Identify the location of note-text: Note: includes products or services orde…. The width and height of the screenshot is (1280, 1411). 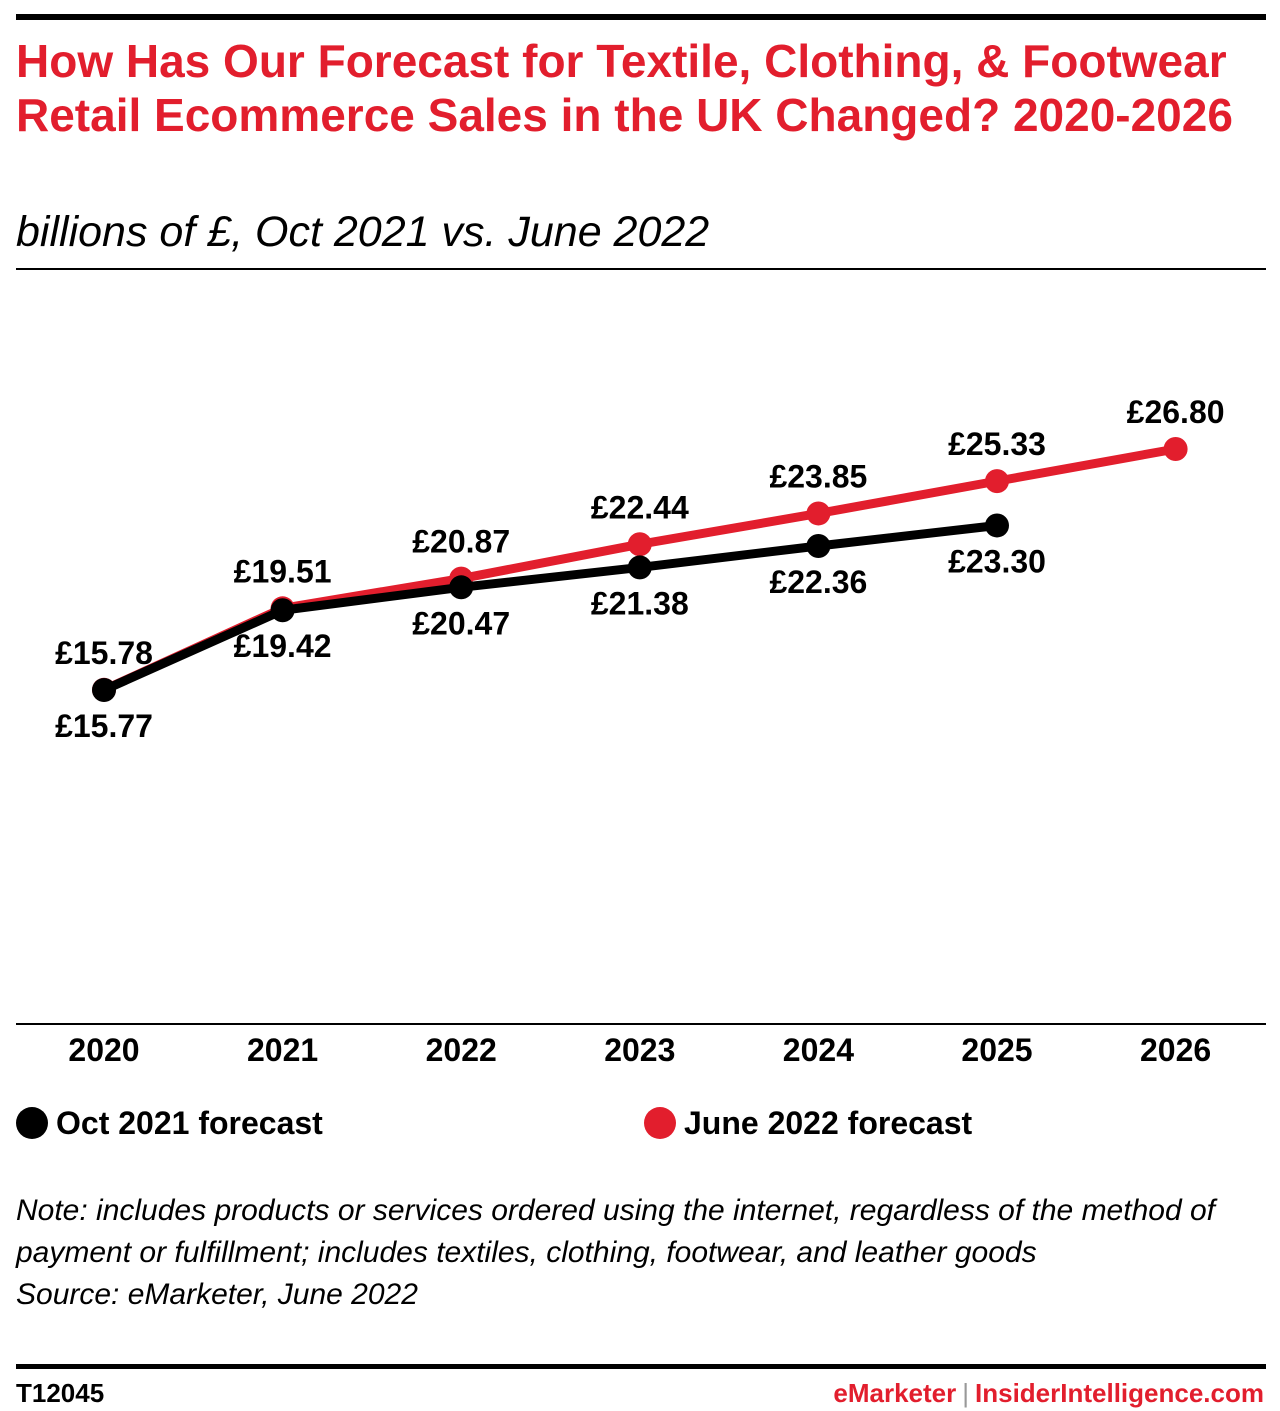
(615, 1231).